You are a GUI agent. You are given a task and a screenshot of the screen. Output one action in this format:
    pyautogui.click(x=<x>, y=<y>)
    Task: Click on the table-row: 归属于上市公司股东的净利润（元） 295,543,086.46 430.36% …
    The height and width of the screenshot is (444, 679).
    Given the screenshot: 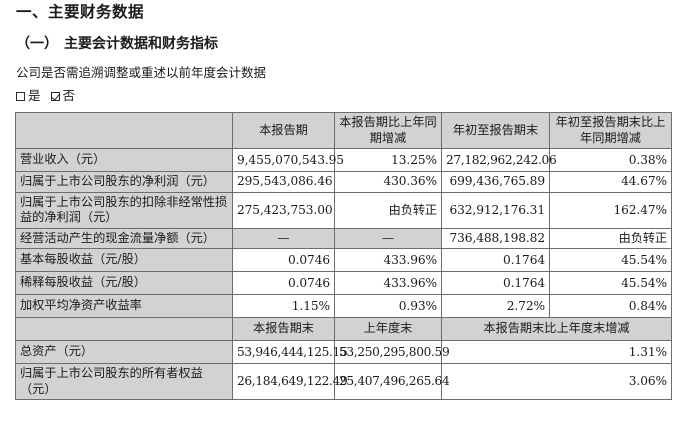 What is the action you would take?
    pyautogui.click(x=343, y=182)
    